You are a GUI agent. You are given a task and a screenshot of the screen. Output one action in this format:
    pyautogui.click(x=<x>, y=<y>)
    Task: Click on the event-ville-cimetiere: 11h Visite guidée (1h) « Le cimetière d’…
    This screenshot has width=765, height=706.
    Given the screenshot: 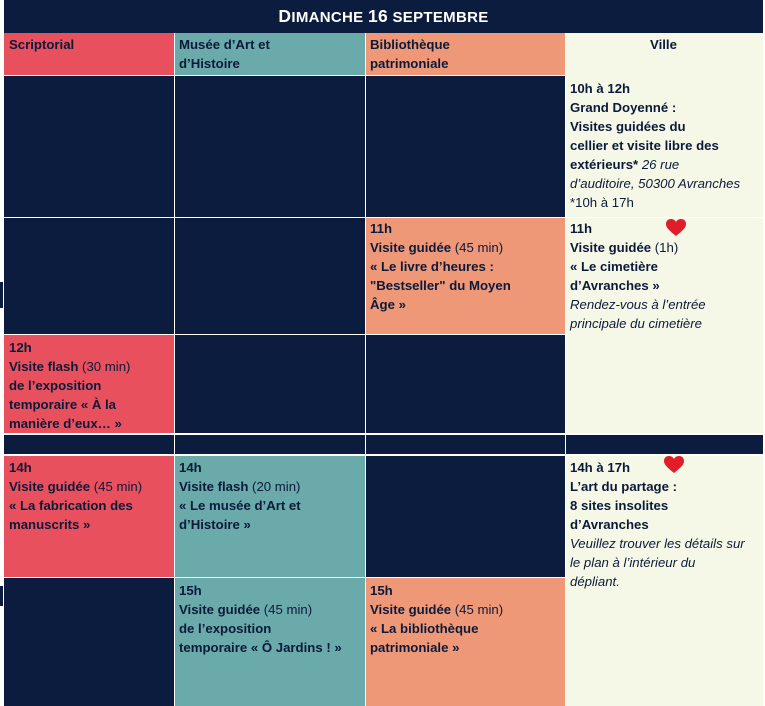 What is the action you would take?
    pyautogui.click(x=664, y=325)
    